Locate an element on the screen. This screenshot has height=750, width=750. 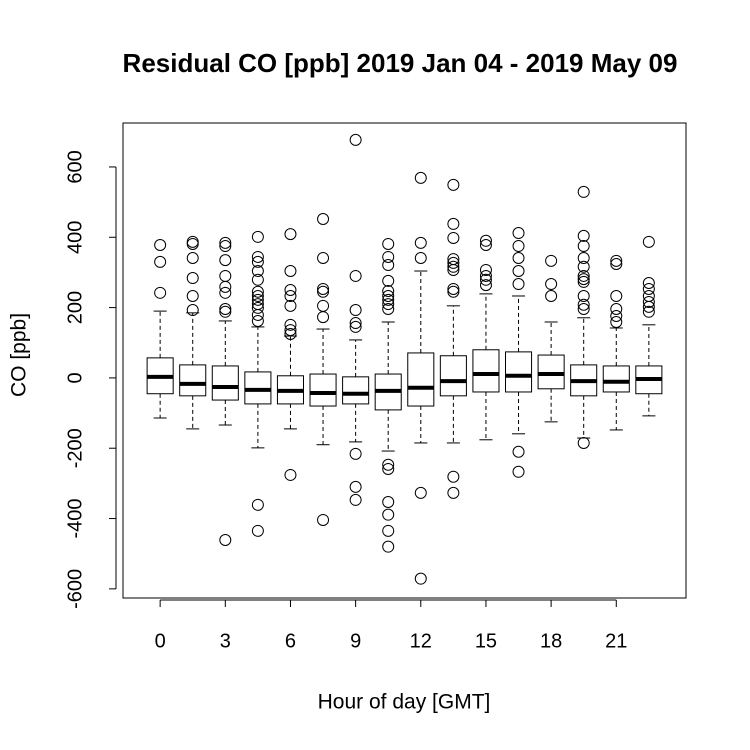
x-tick-label: 6 is located at coordinates (290, 641).